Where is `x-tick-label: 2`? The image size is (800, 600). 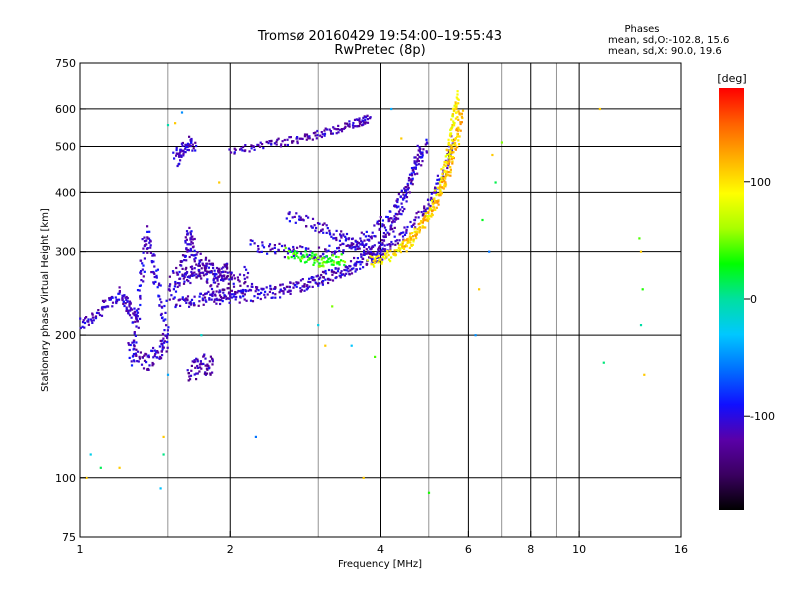 x-tick-label: 2 is located at coordinates (230, 549).